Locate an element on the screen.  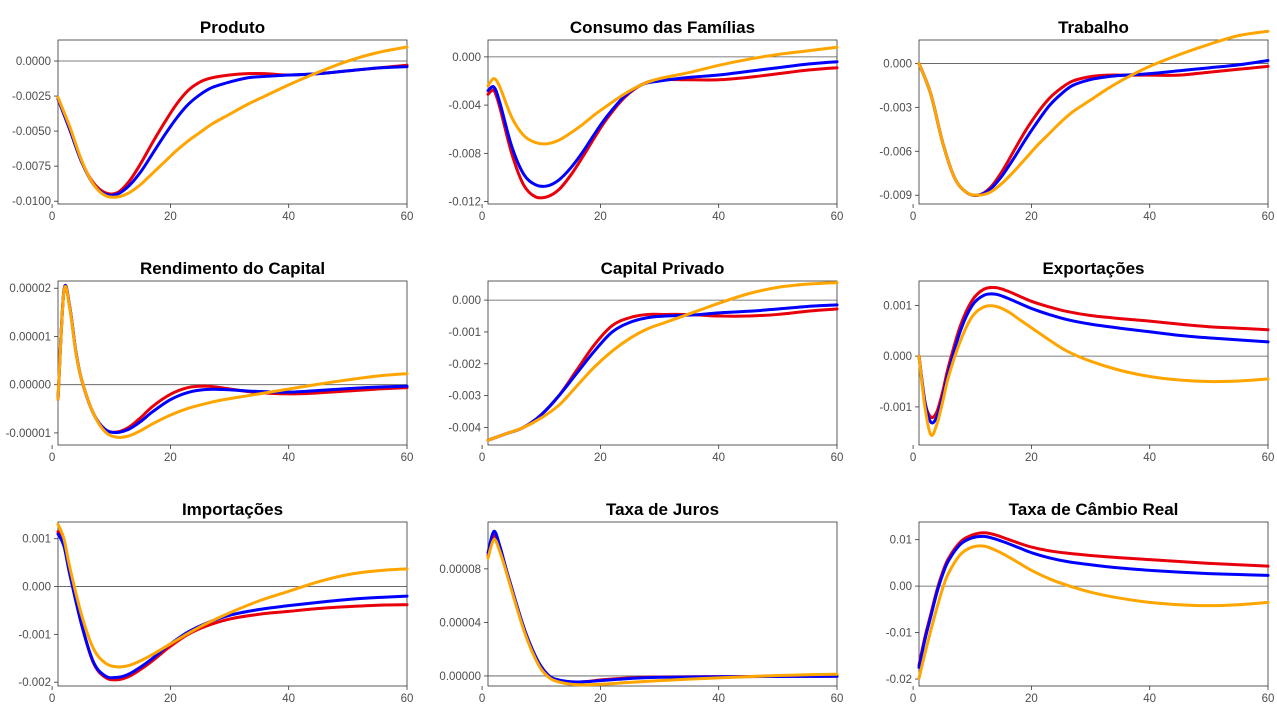
panel-title: Taxa de Juros is located at coordinates (662, 509).